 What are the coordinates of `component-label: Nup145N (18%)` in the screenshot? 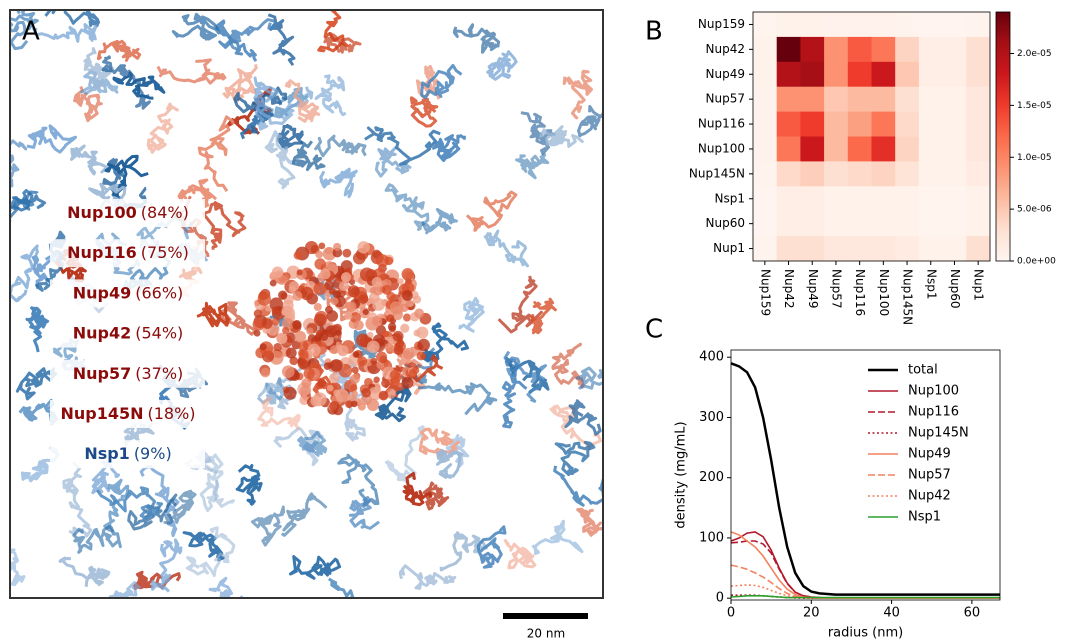 It's located at (127, 413).